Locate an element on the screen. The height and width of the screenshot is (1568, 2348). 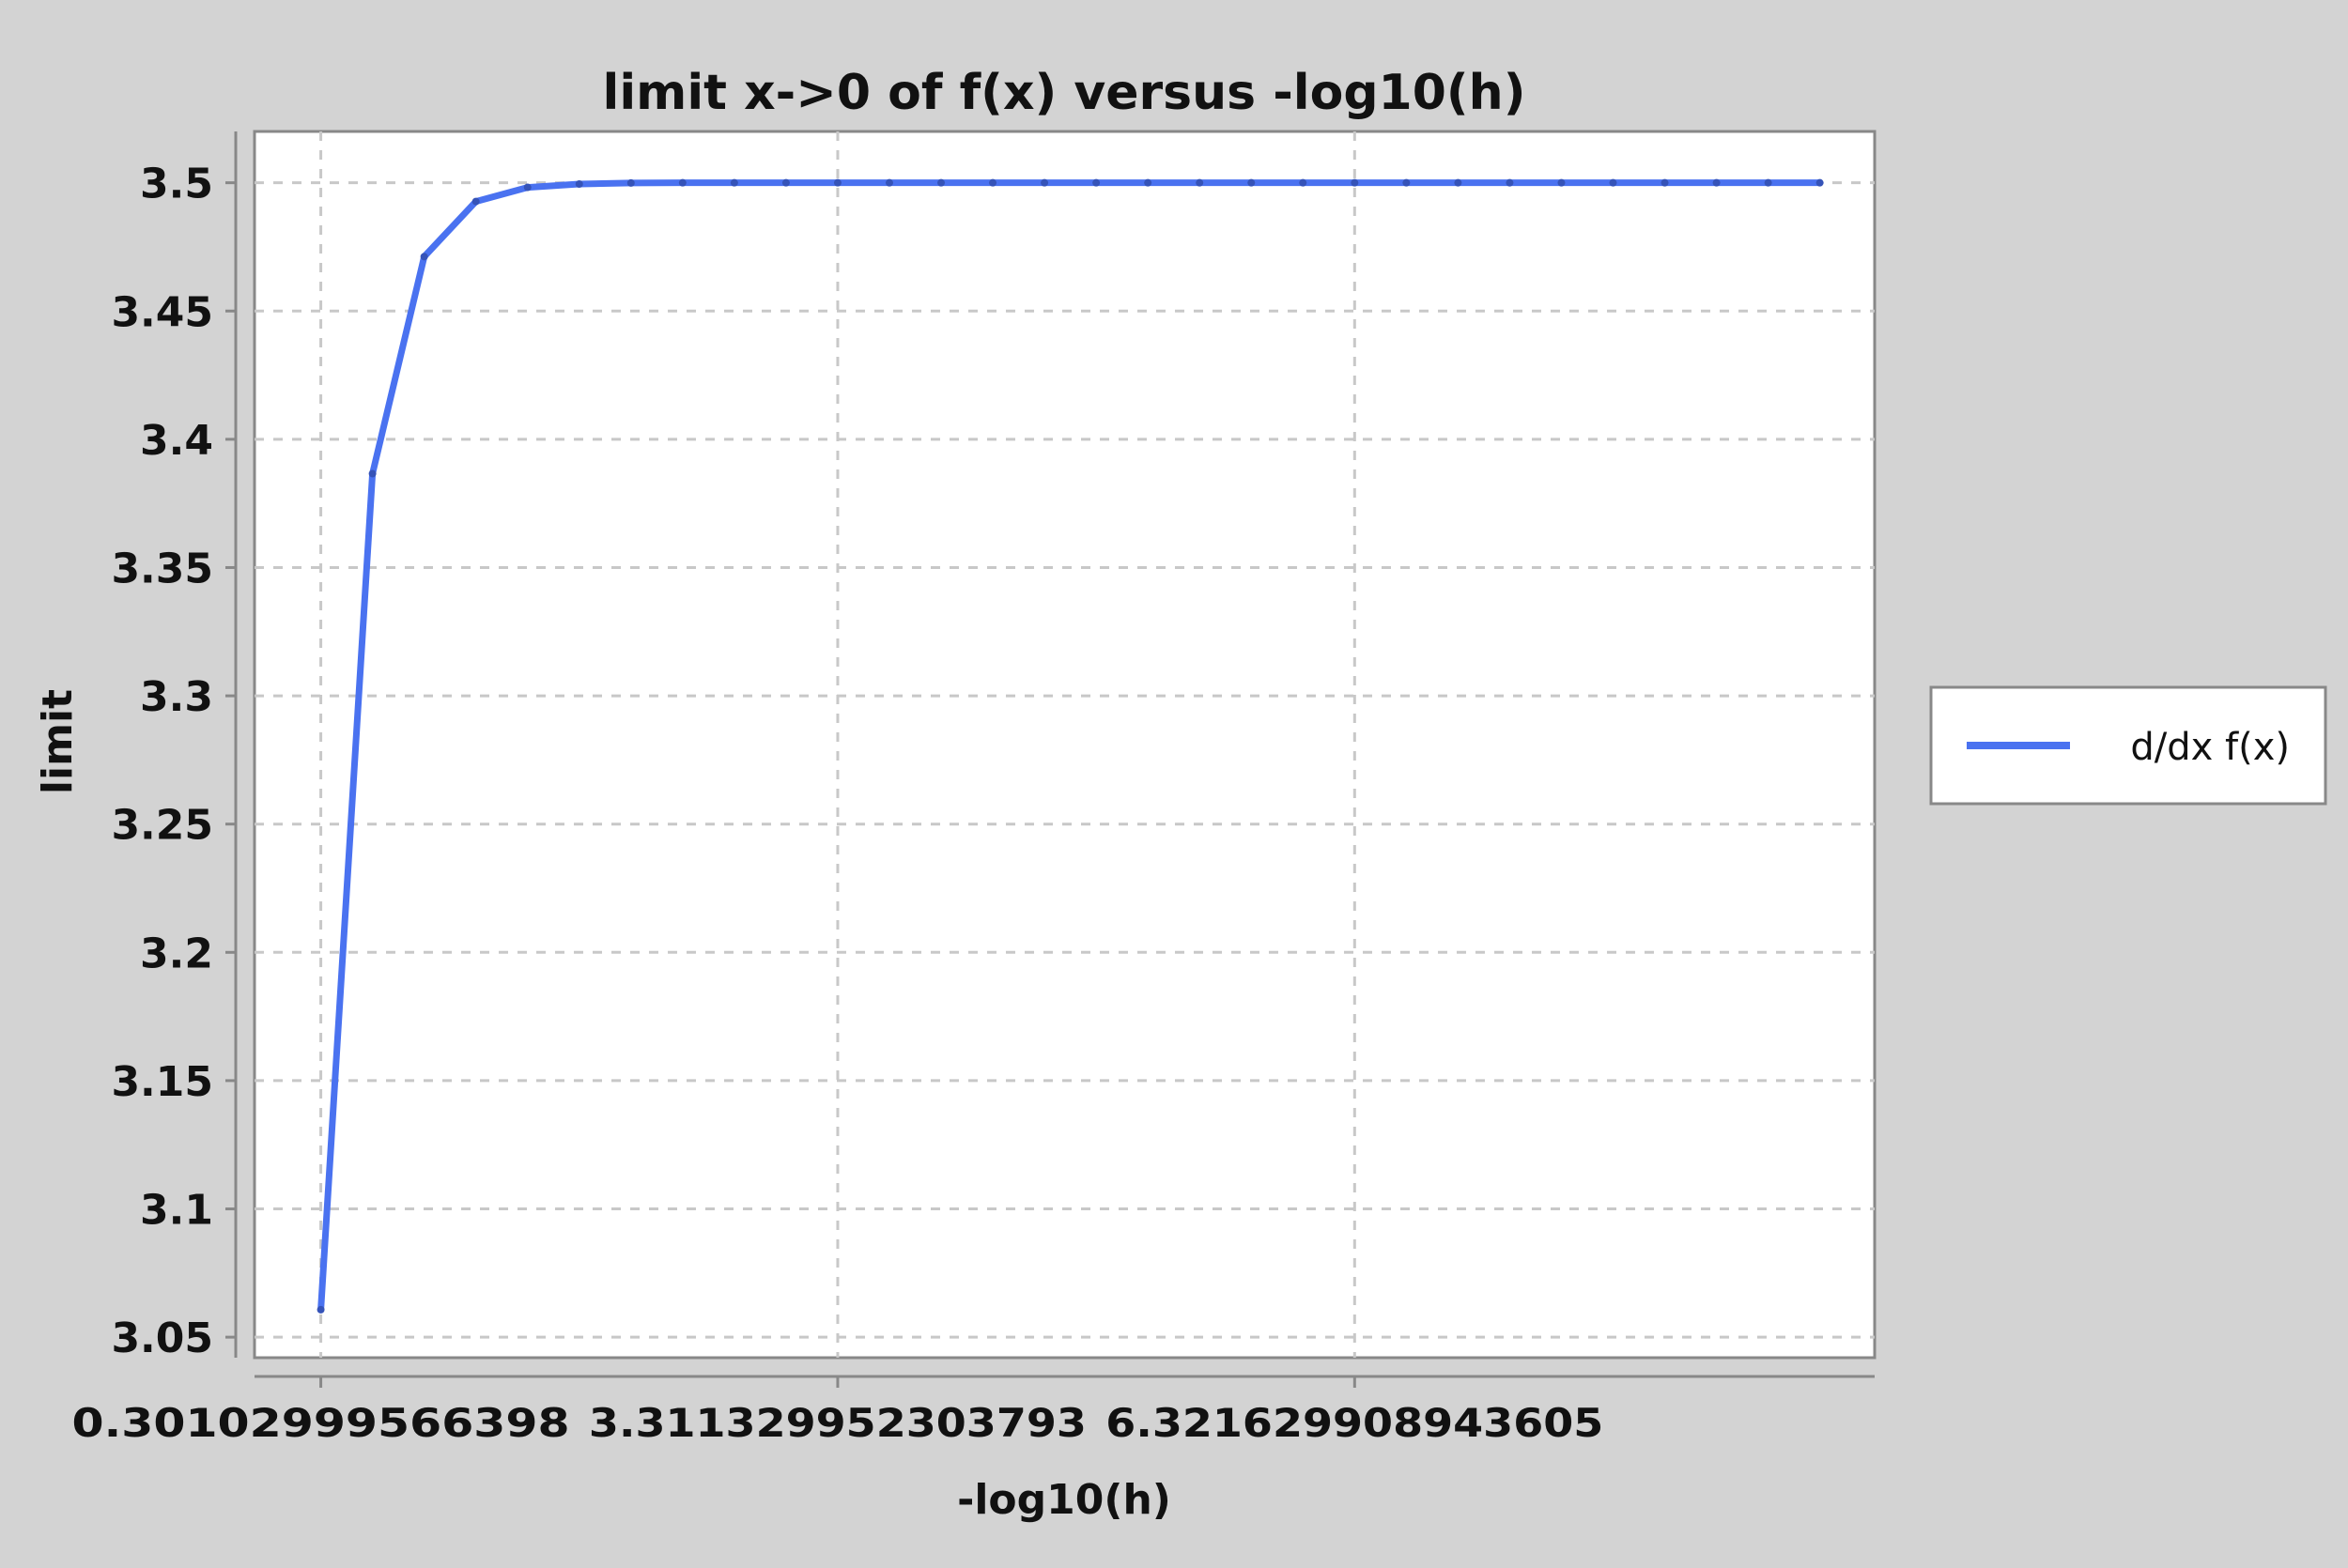
y-tick-label: 3.25 is located at coordinates (162, 826).